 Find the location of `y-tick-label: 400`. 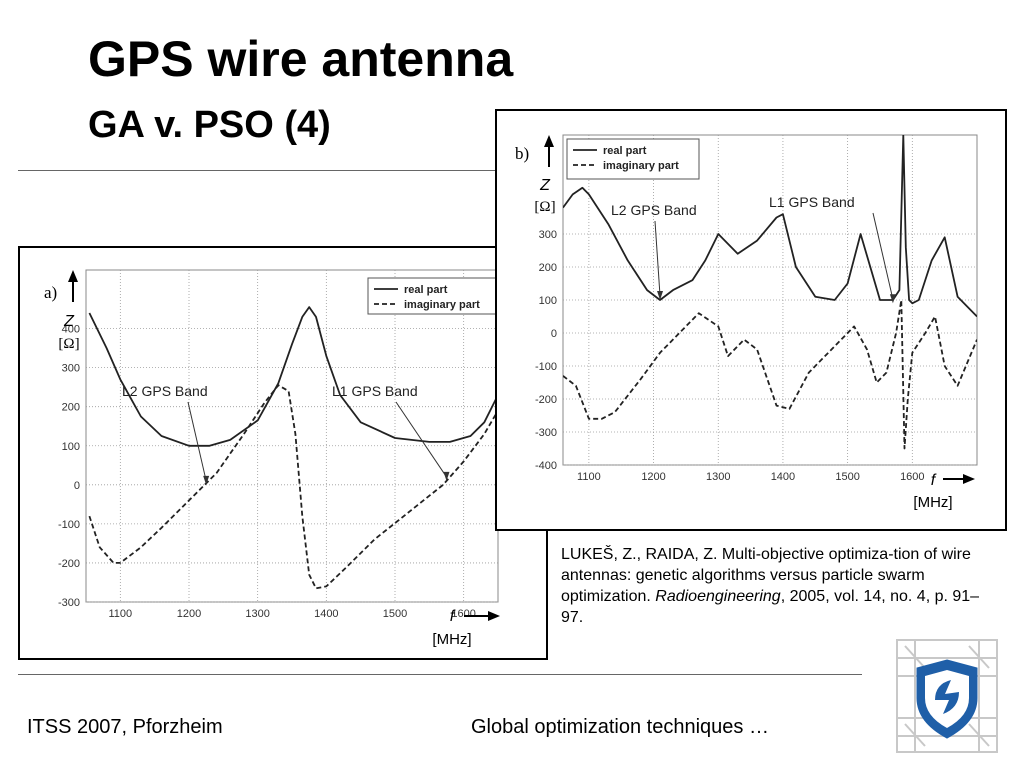

y-tick-label: 400 is located at coordinates (71, 330).